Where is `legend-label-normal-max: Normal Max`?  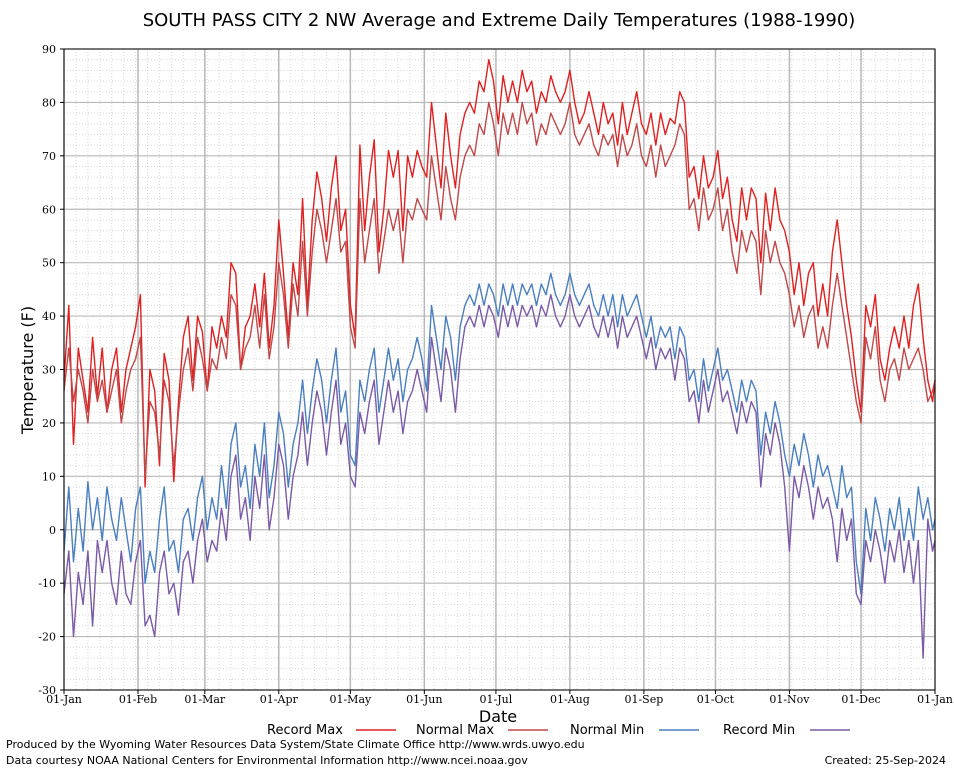 legend-label-normal-max: Normal Max is located at coordinates (455, 730).